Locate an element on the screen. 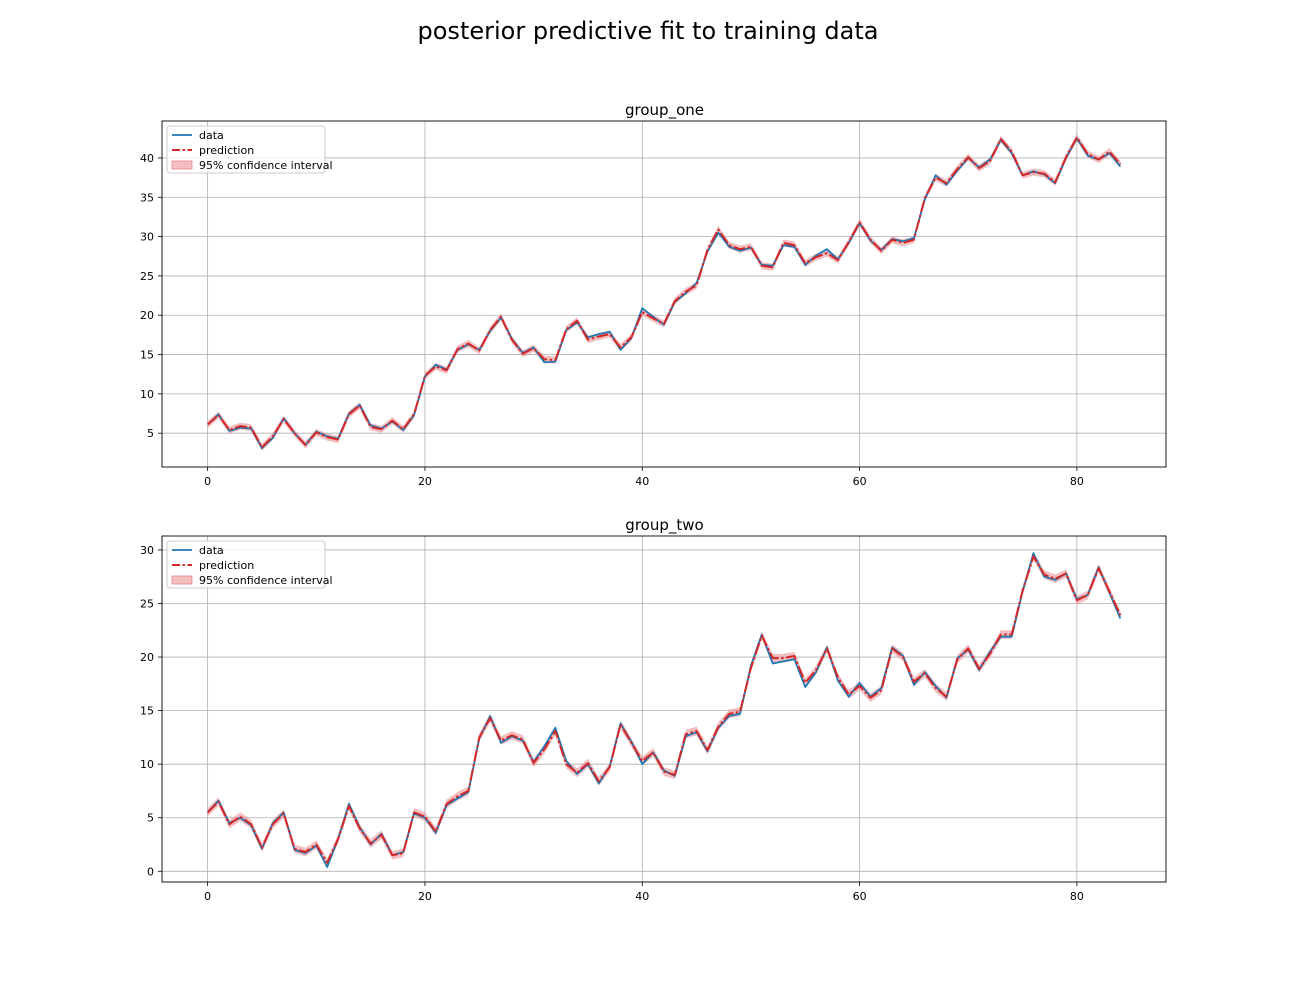 This screenshot has height=1008, width=1296. y-tick-label: 0 is located at coordinates (150, 871).